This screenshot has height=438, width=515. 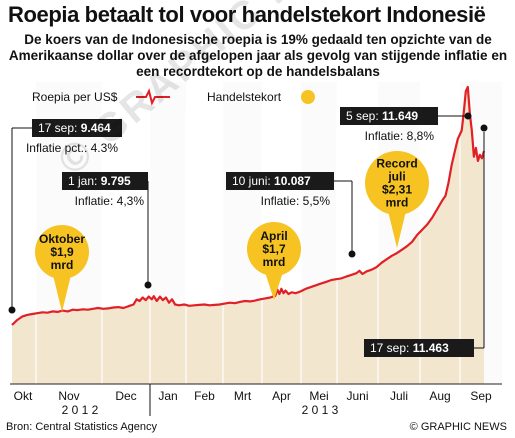 What do you see at coordinates (396, 177) in the screenshot?
I see `bubble-text: juli` at bounding box center [396, 177].